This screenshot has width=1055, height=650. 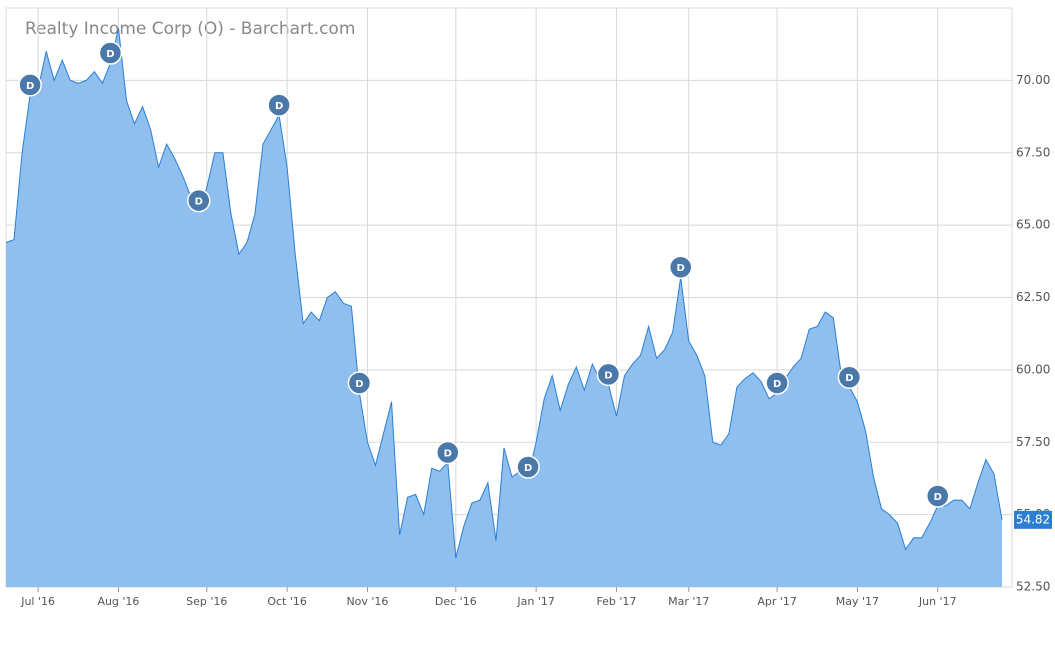 I want to click on x-tick-label: Dec '16, so click(x=456, y=601).